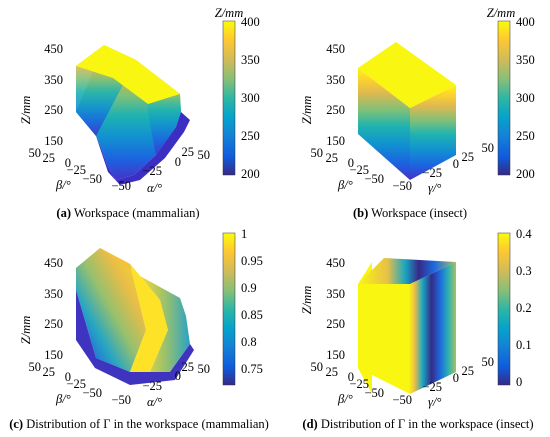 This screenshot has width=550, height=437. Describe the element at coordinates (345, 399) in the screenshot. I see `beta-axis-label-d: β/°` at that location.